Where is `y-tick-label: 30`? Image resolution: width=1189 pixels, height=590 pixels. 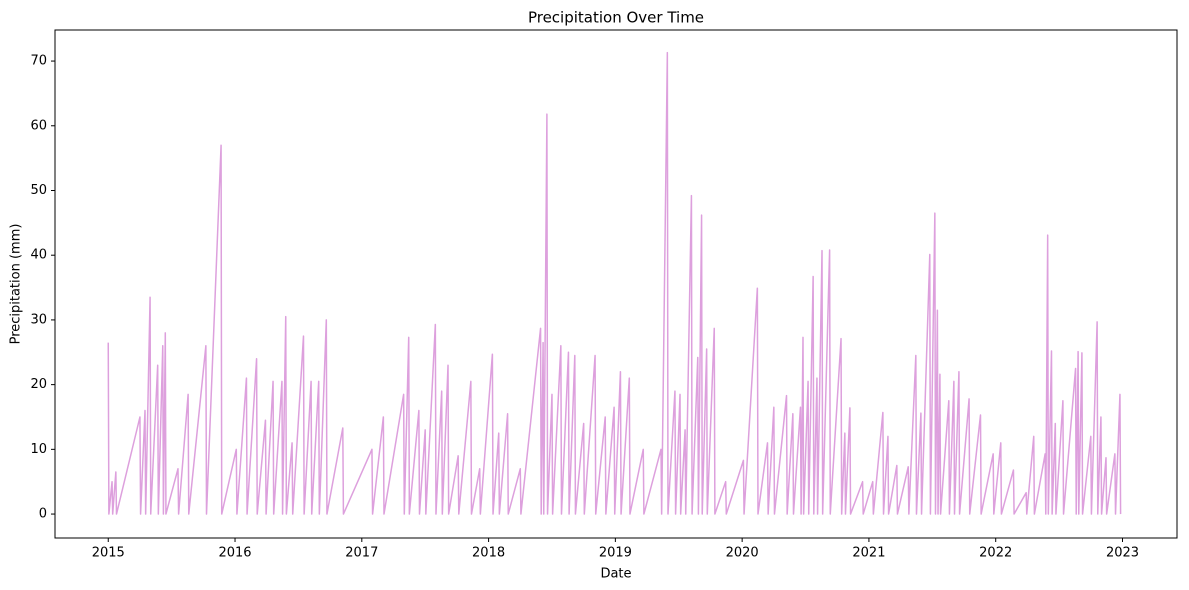
y-tick-label: 30 is located at coordinates (38, 319).